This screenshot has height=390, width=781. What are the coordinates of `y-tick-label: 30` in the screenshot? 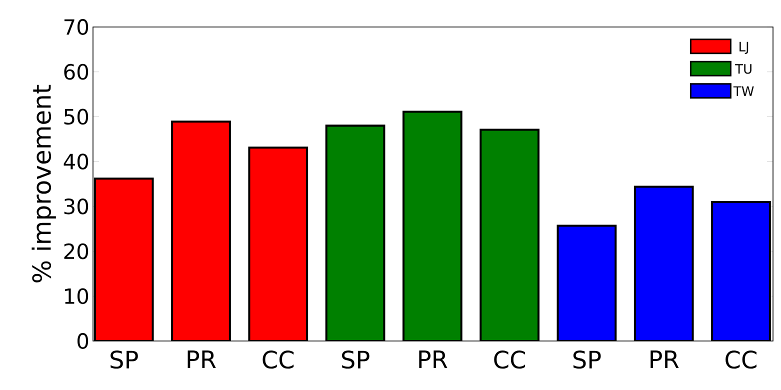 It's located at (76, 206).